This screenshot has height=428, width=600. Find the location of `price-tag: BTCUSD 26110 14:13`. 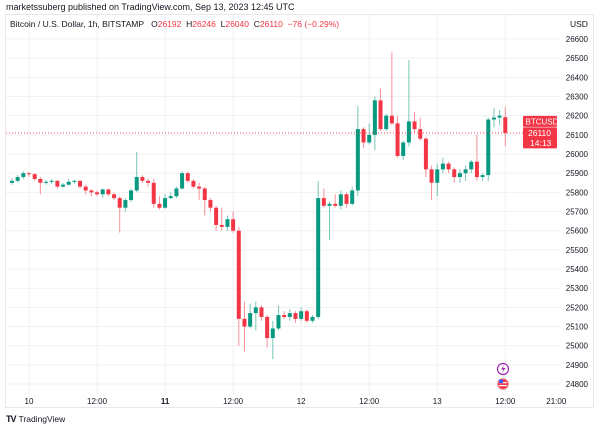

price-tag: BTCUSD 26110 14:13 is located at coordinates (541, 132).